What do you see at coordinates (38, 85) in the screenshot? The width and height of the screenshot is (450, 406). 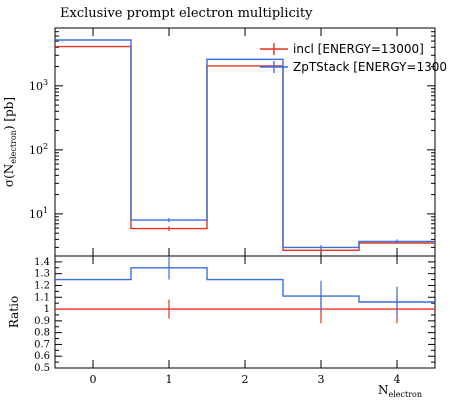 I see `main-y-tick-label: 10³` at bounding box center [38, 85].